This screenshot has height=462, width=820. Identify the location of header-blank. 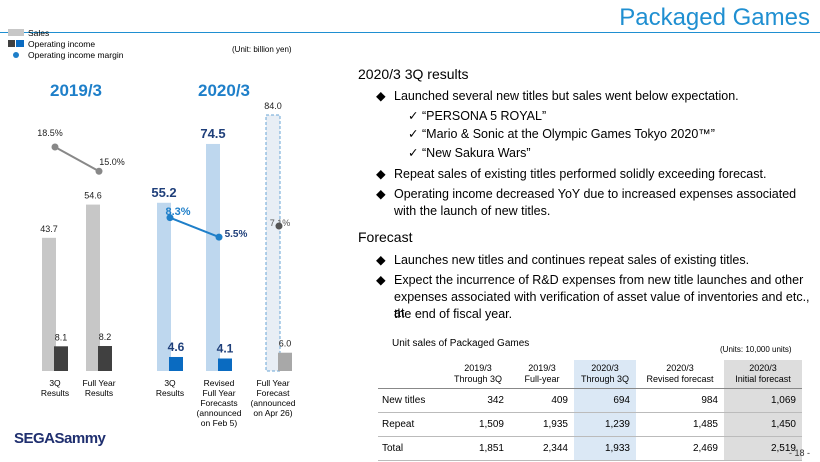
(412, 374).